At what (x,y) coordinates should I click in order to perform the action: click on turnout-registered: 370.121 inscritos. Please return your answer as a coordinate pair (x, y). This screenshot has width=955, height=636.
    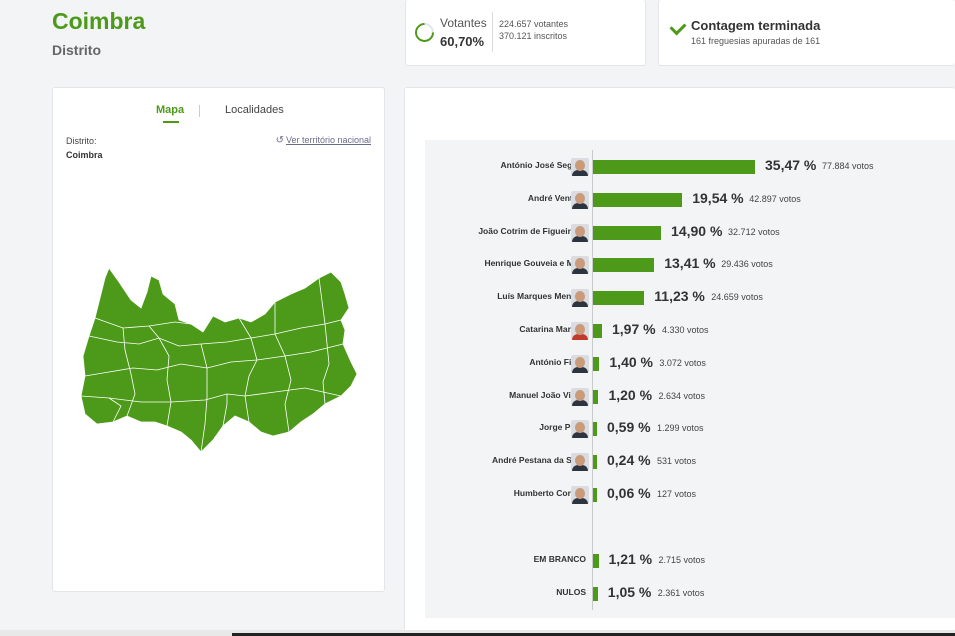
    Looking at the image, I should click on (533, 36).